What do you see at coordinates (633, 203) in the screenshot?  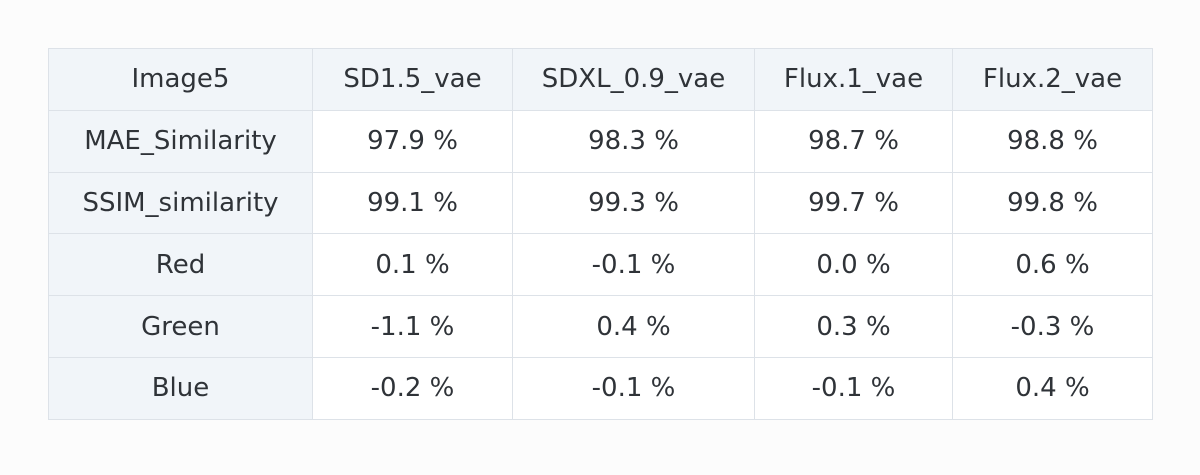 I see `value-cell: 99.3 %` at bounding box center [633, 203].